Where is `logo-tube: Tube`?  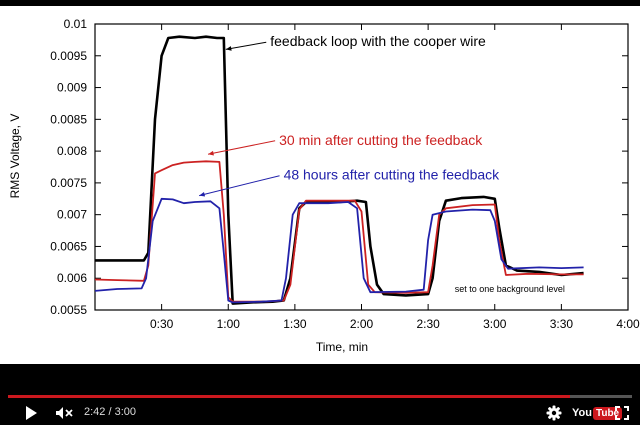
logo-tube: Tube is located at coordinates (607, 413).